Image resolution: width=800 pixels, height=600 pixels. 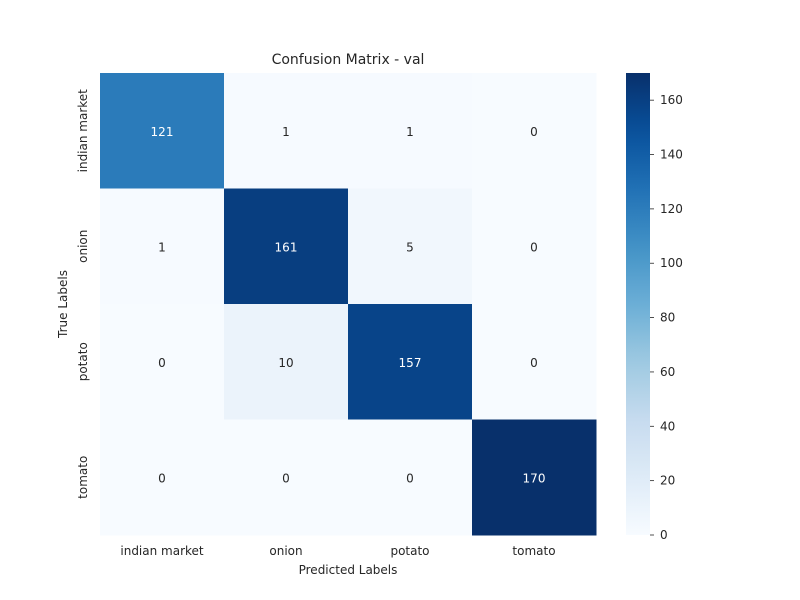 What do you see at coordinates (667, 372) in the screenshot?
I see `colorbar-tick-label: 60` at bounding box center [667, 372].